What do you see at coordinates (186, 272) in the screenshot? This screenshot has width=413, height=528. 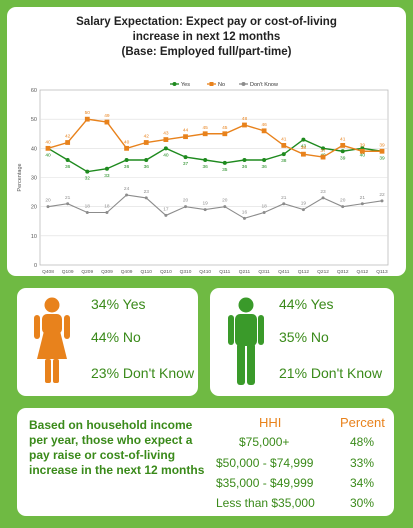 I see `x-tick-label: Q310` at bounding box center [186, 272].